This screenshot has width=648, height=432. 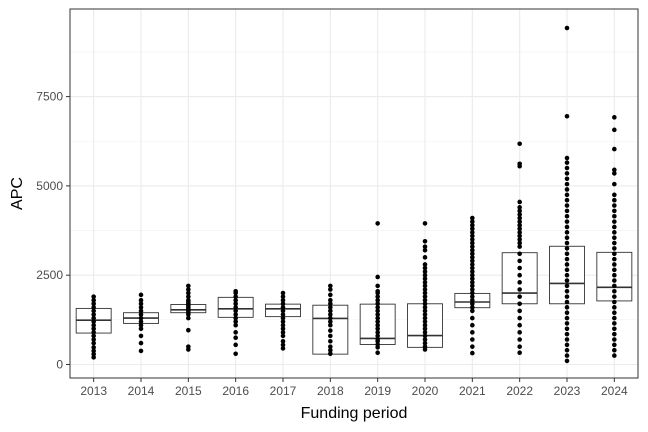 What do you see at coordinates (59, 365) in the screenshot?
I see `y-tick-label: 0` at bounding box center [59, 365].